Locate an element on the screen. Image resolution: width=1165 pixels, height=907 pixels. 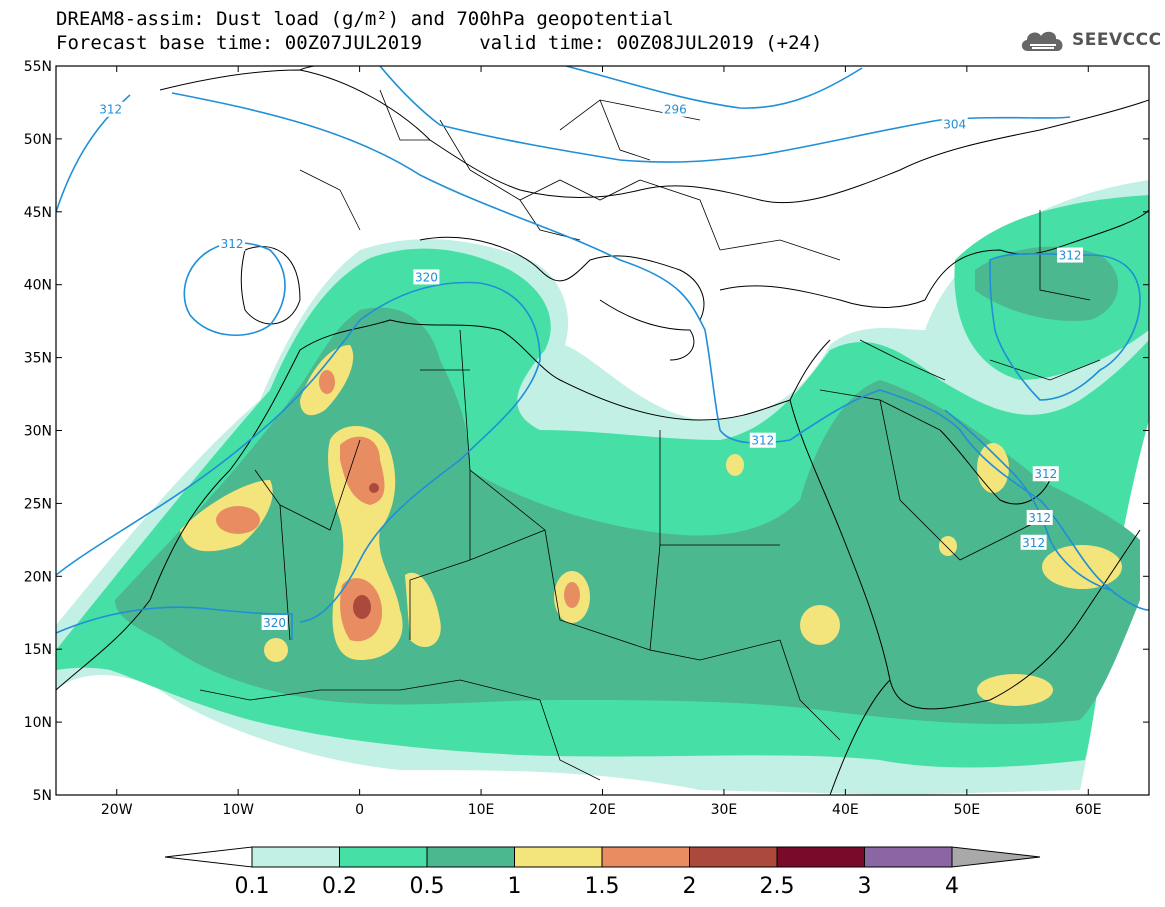
colorbar-level-label: 0.2 is located at coordinates (339, 886).